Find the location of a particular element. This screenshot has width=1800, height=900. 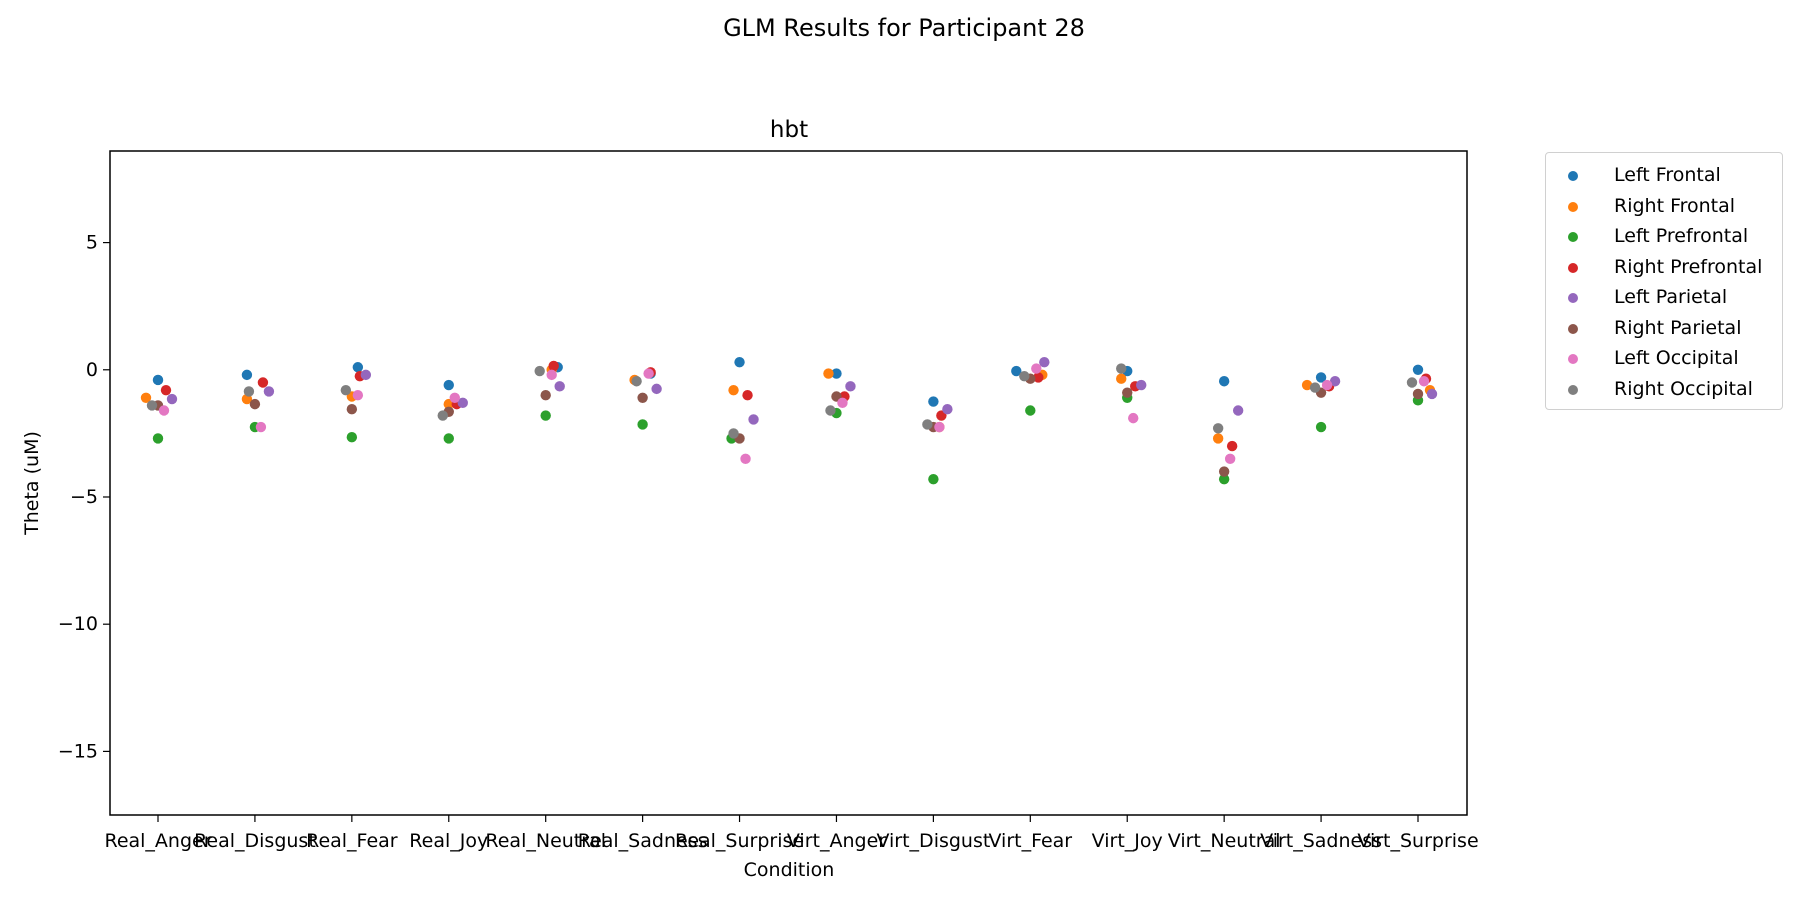

x-tick-label: Virt_Surprise is located at coordinates (1417, 841).